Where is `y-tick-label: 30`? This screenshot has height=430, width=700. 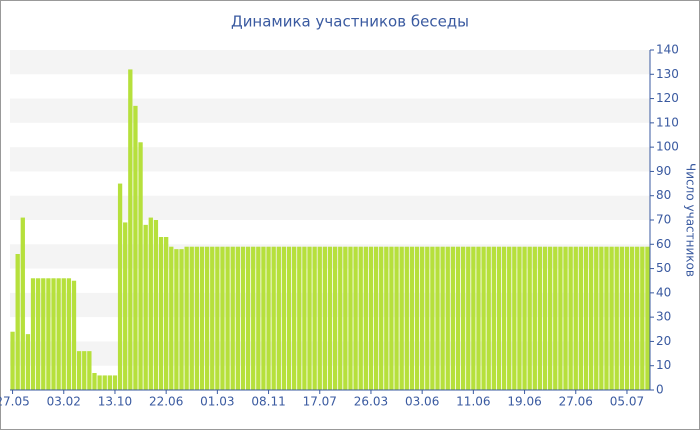
y-tick-label: 30 is located at coordinates (663, 317).